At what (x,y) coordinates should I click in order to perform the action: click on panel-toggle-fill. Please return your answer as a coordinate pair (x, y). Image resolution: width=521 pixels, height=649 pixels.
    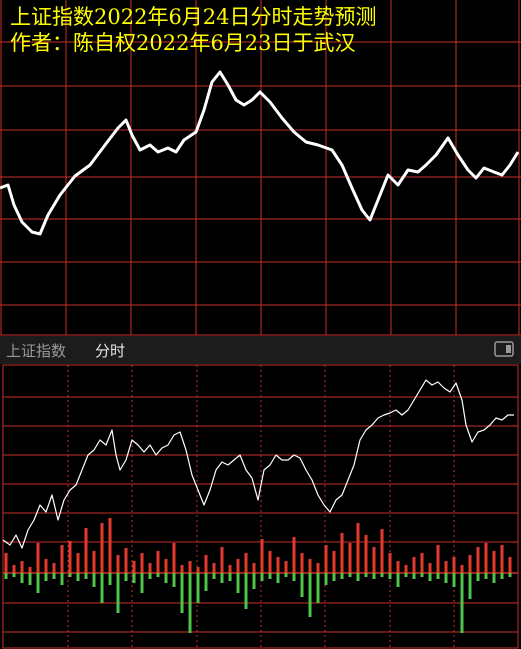
    Looking at the image, I should click on (508, 349).